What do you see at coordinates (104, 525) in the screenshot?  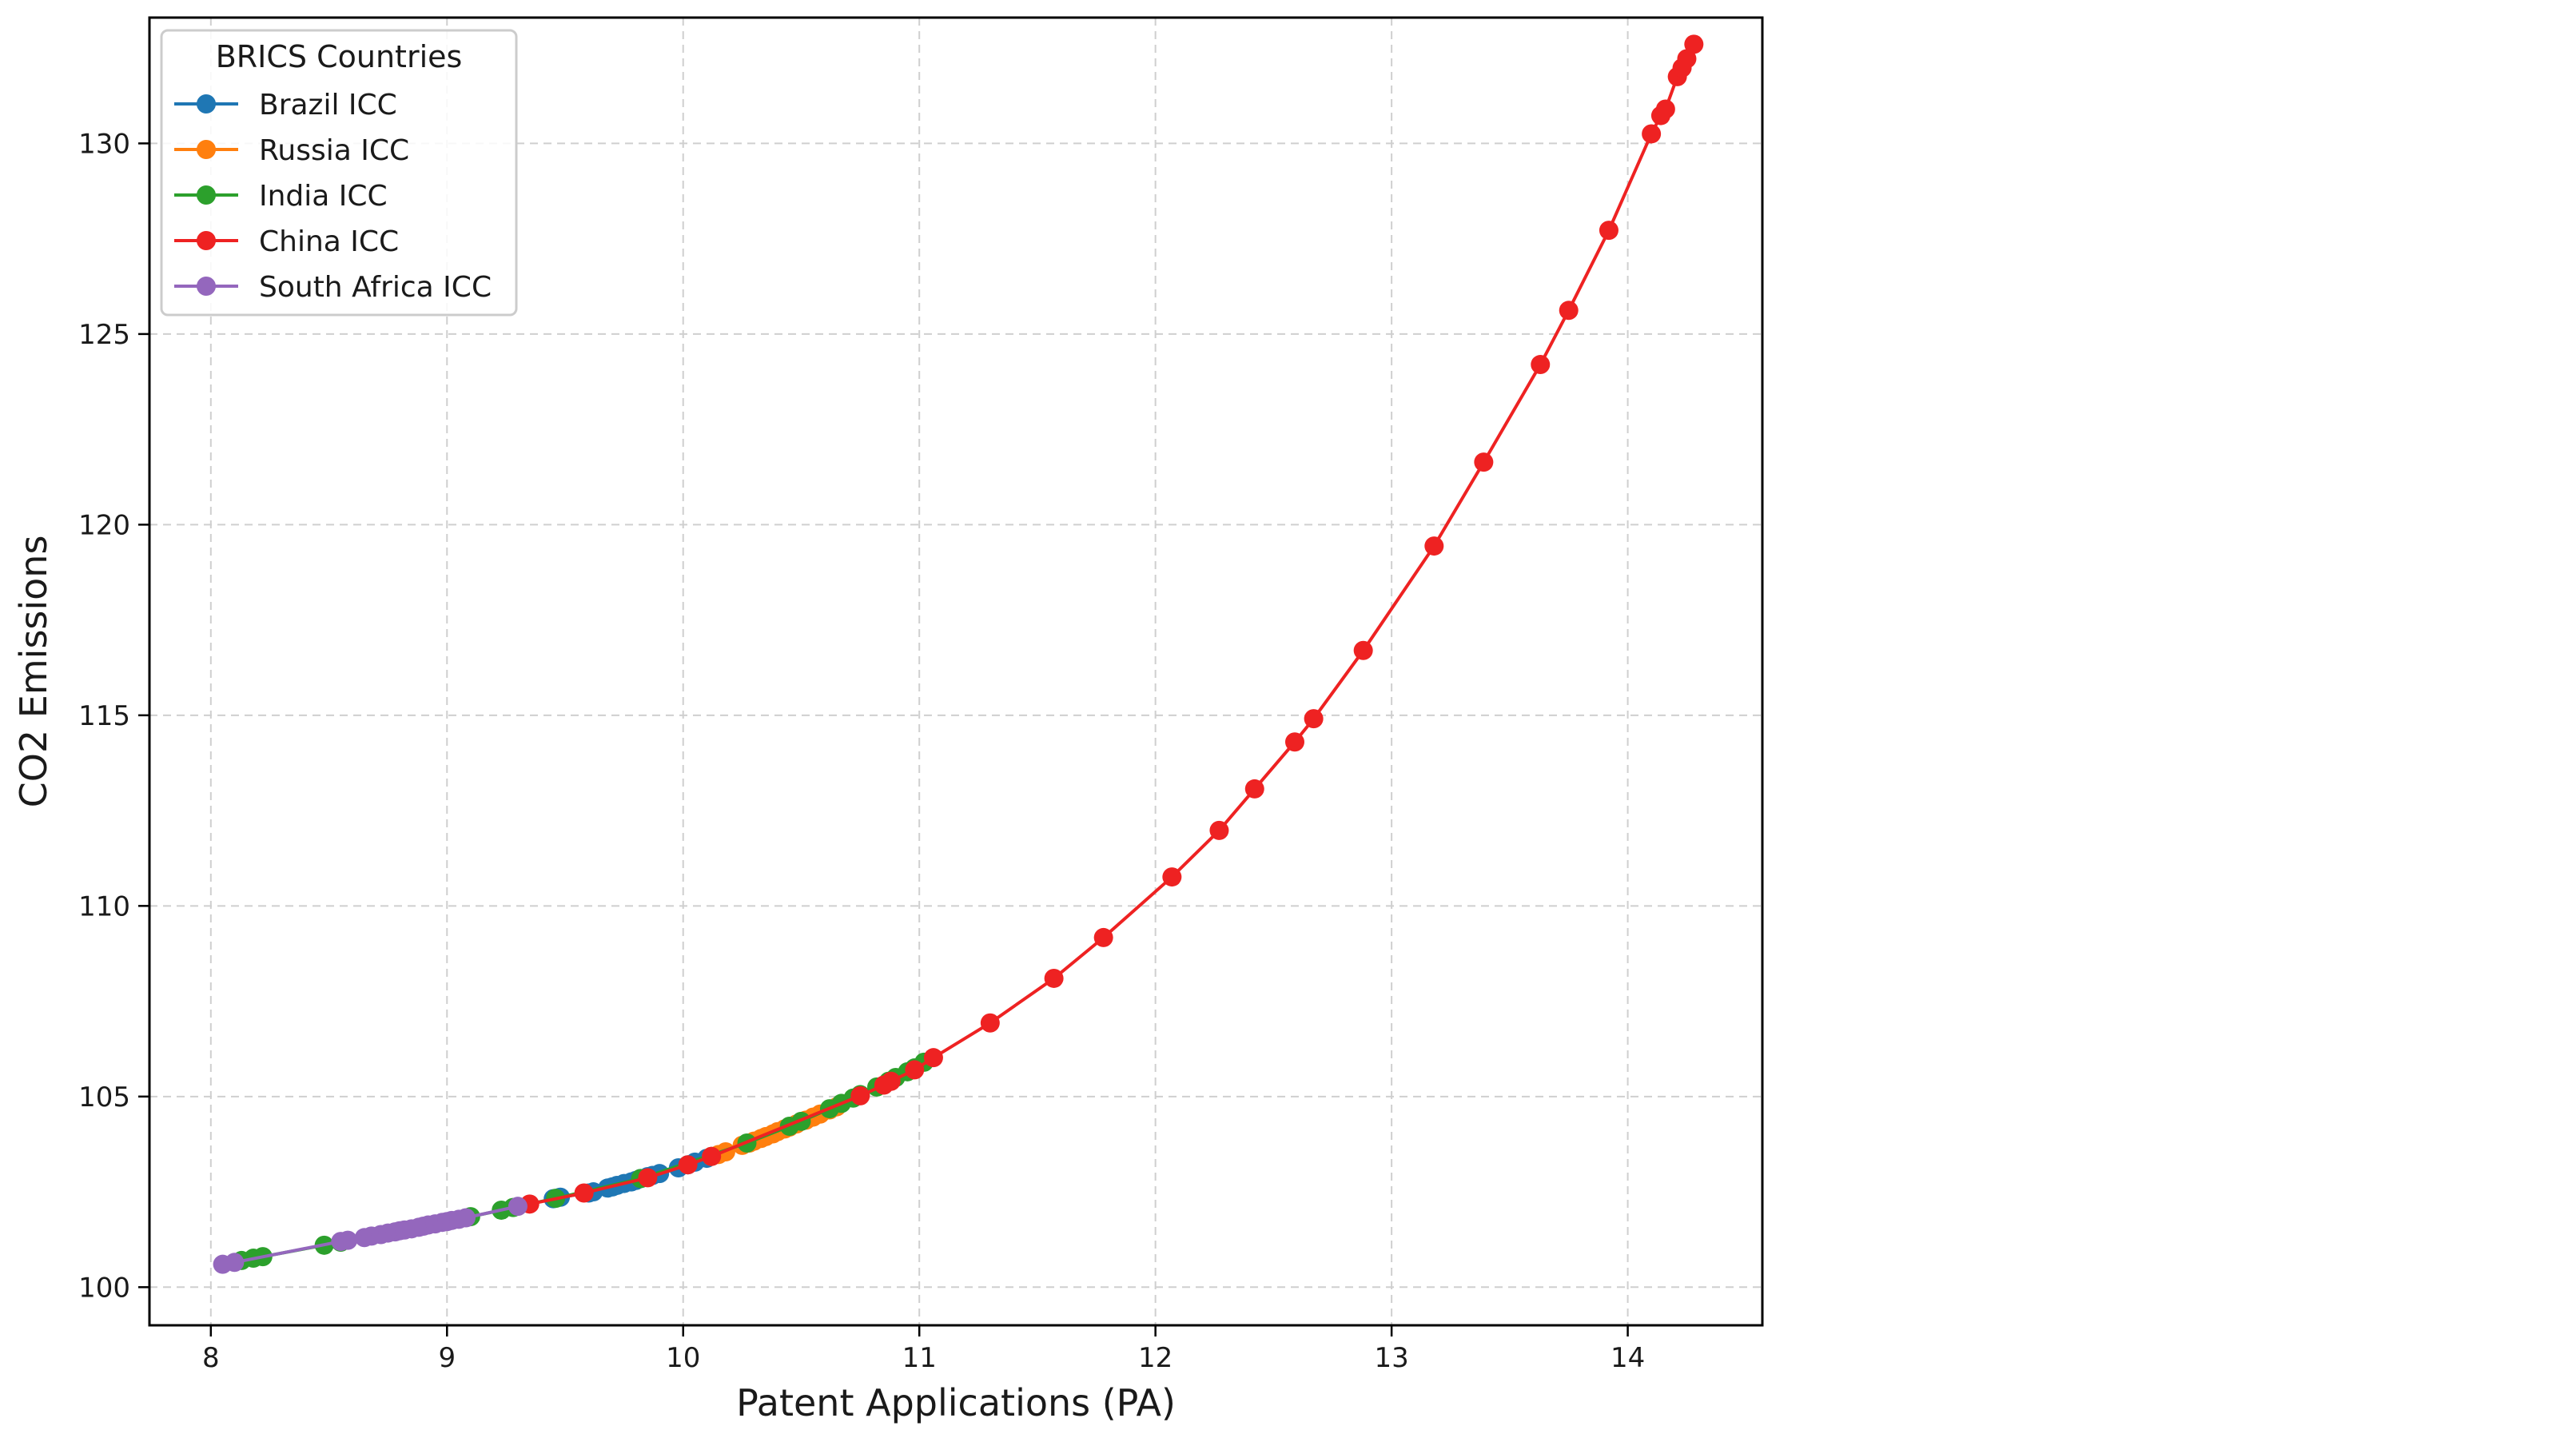 I see `y-tick-label: 120` at bounding box center [104, 525].